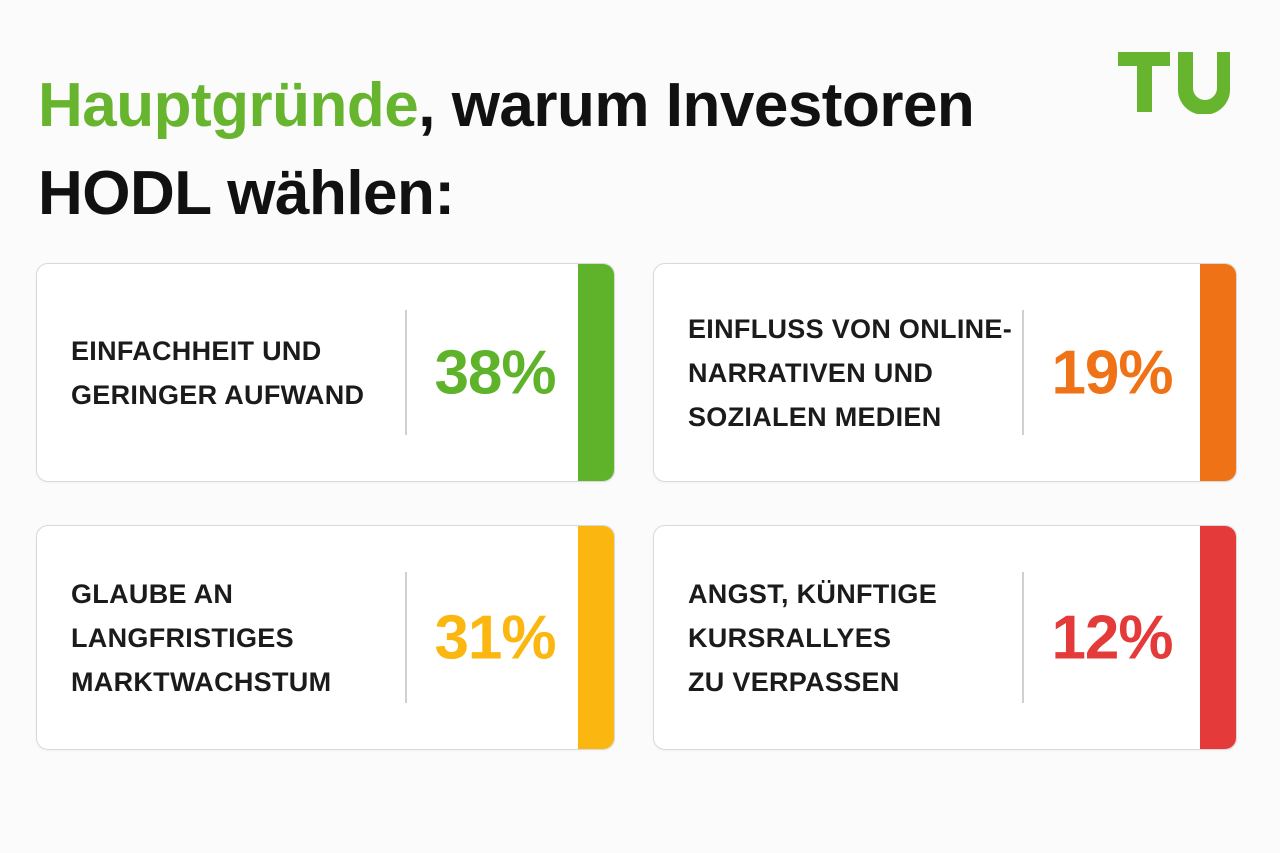 The width and height of the screenshot is (1280, 853). I want to click on title-line1-rest: , warum Investoren, so click(696, 105).